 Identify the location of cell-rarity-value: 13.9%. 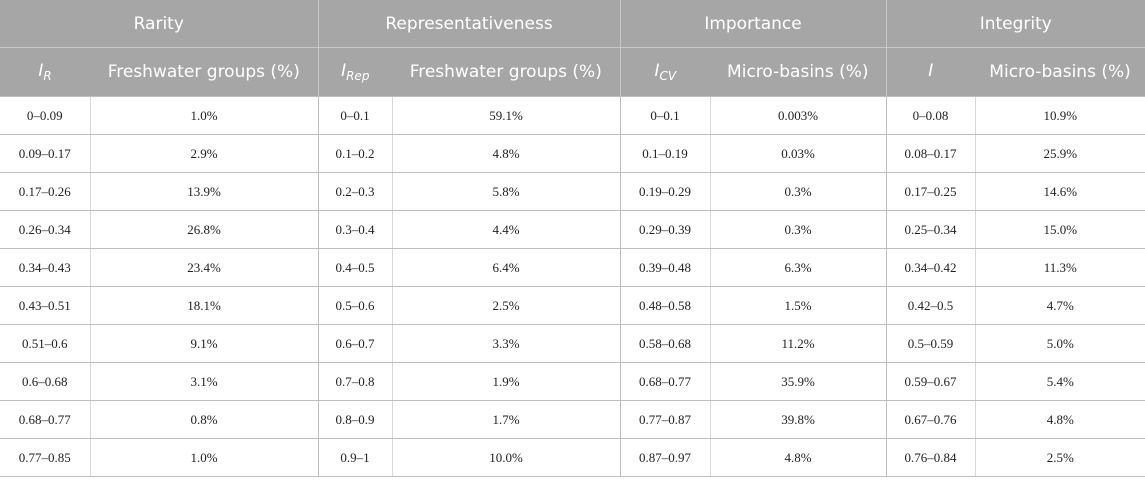
(204, 191).